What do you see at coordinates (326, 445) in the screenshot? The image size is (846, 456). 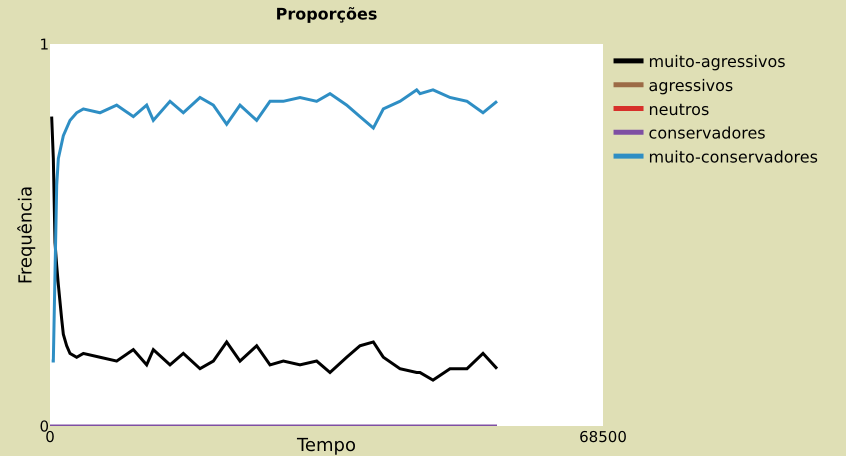 I see `x-axis-title: Tempo` at bounding box center [326, 445].